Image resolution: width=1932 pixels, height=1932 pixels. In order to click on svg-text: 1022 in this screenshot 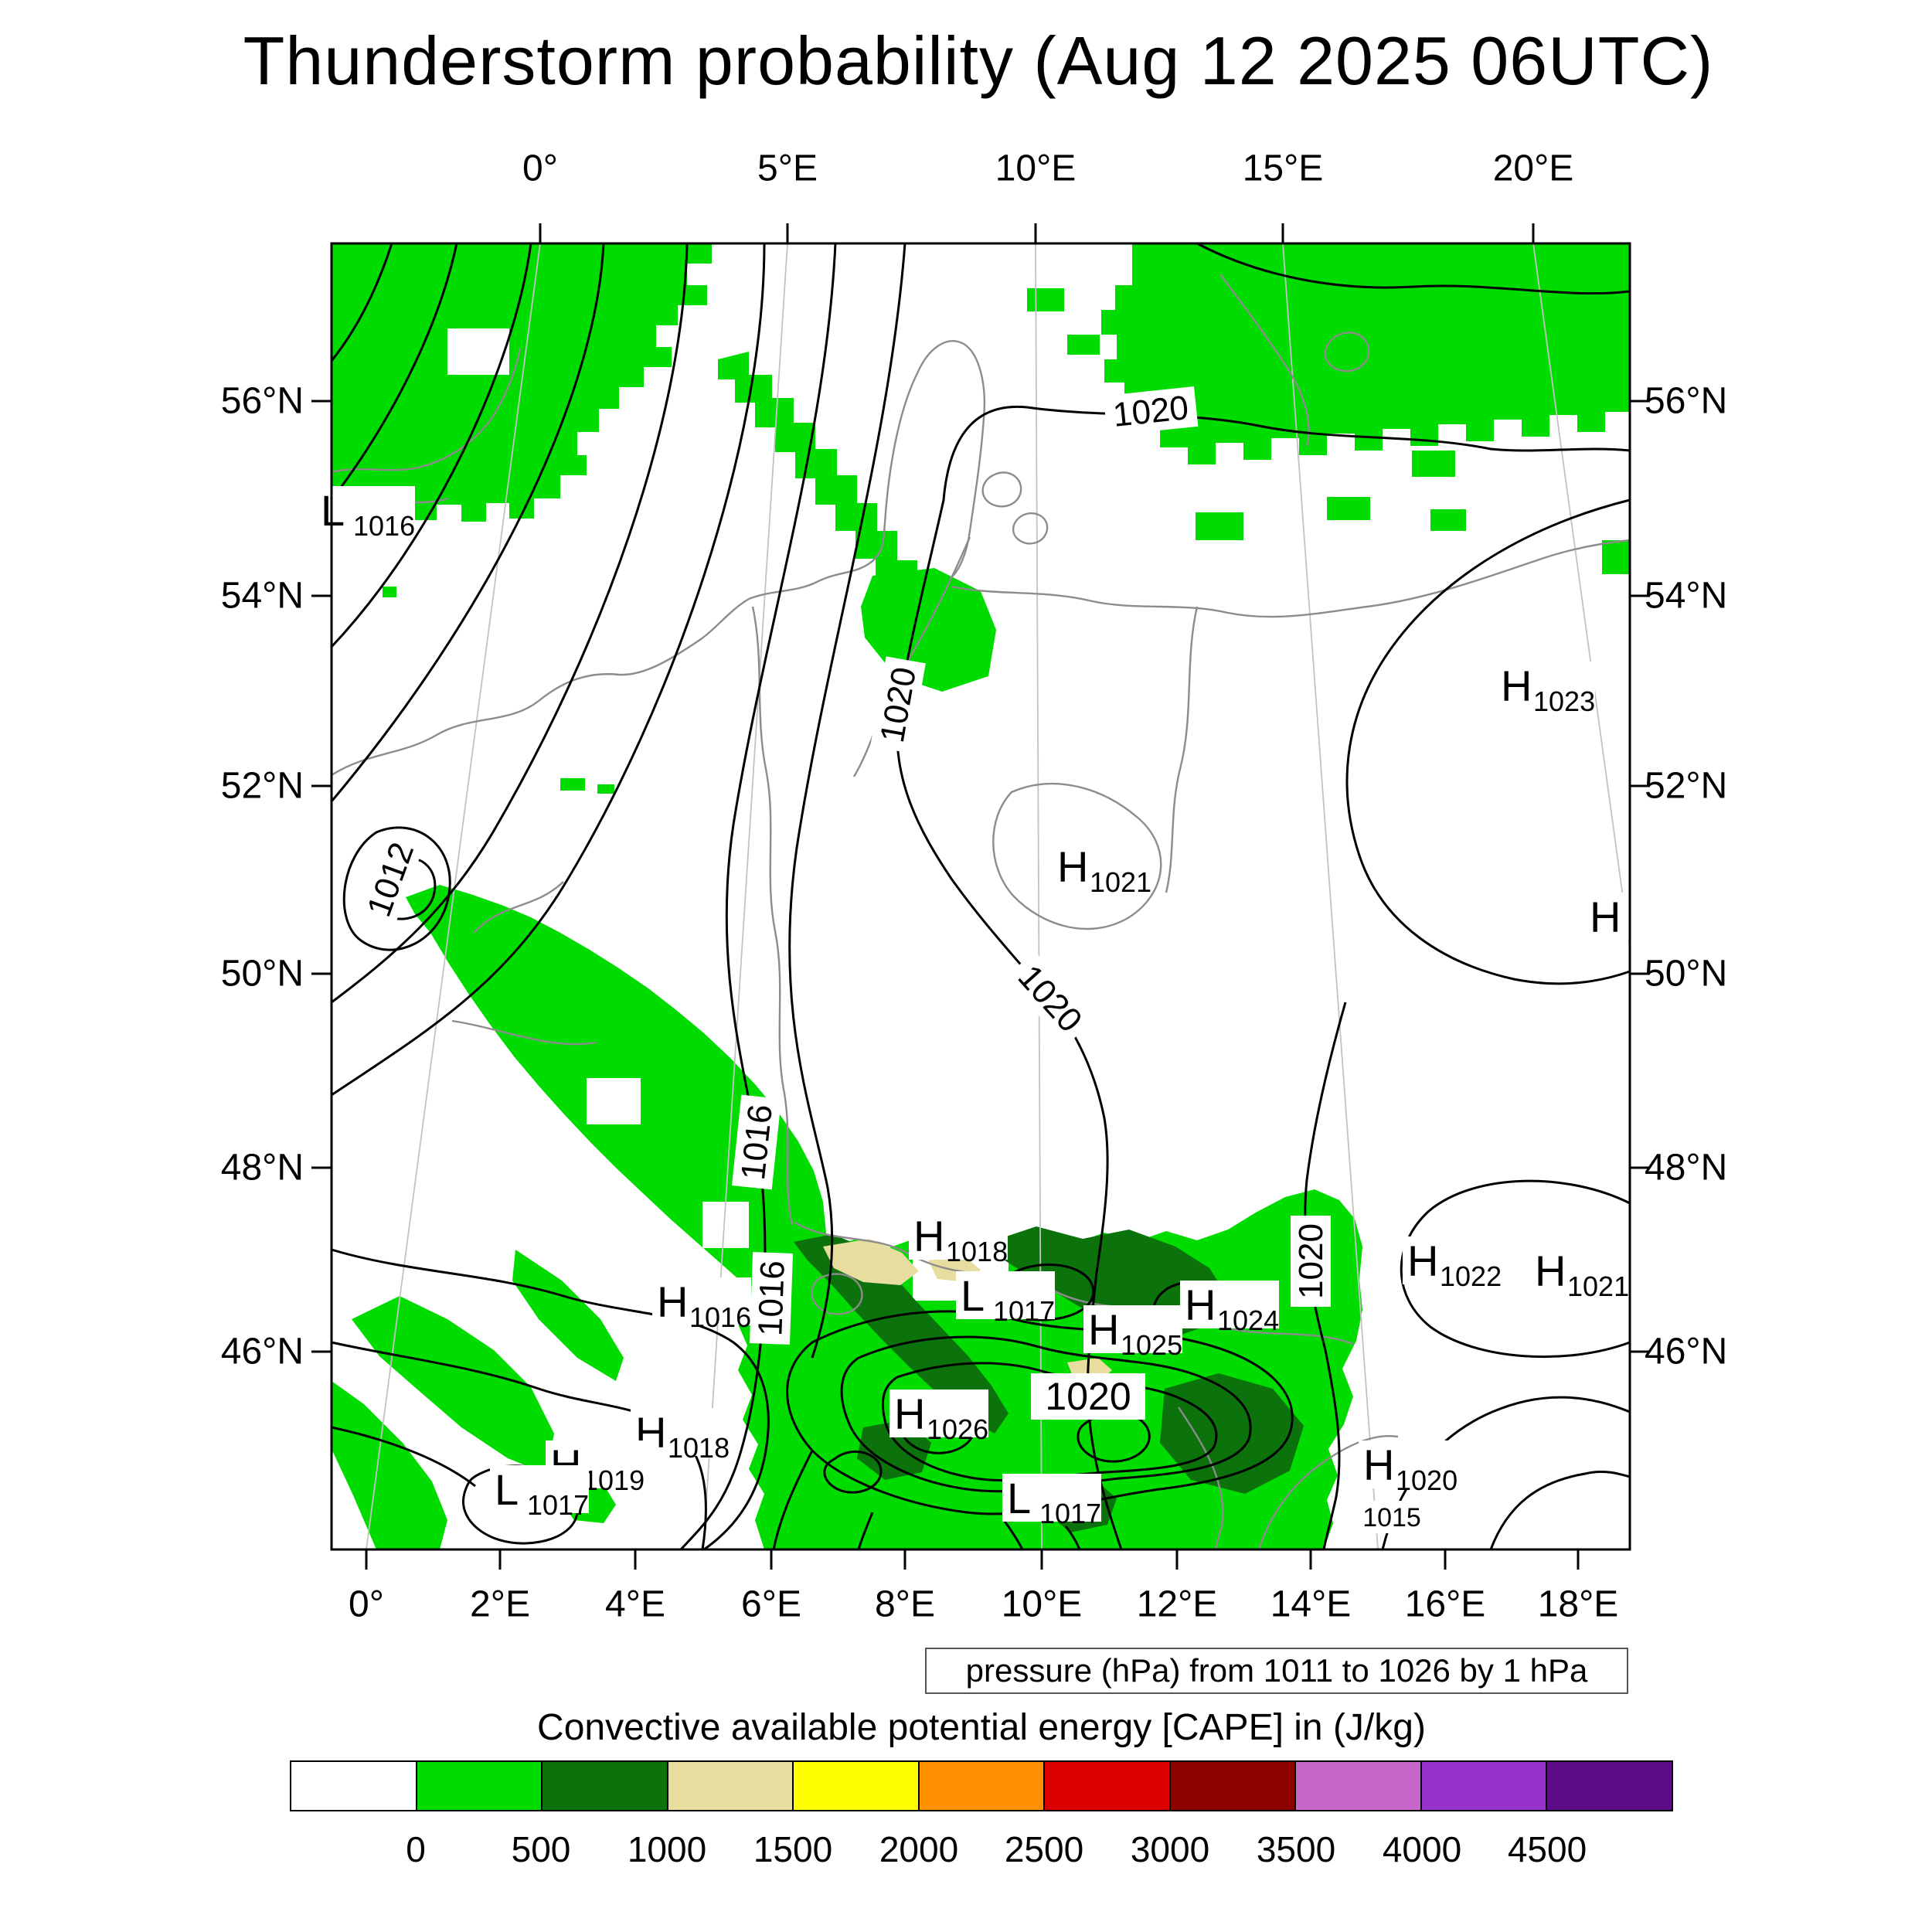, I will do `click(1471, 1276)`.